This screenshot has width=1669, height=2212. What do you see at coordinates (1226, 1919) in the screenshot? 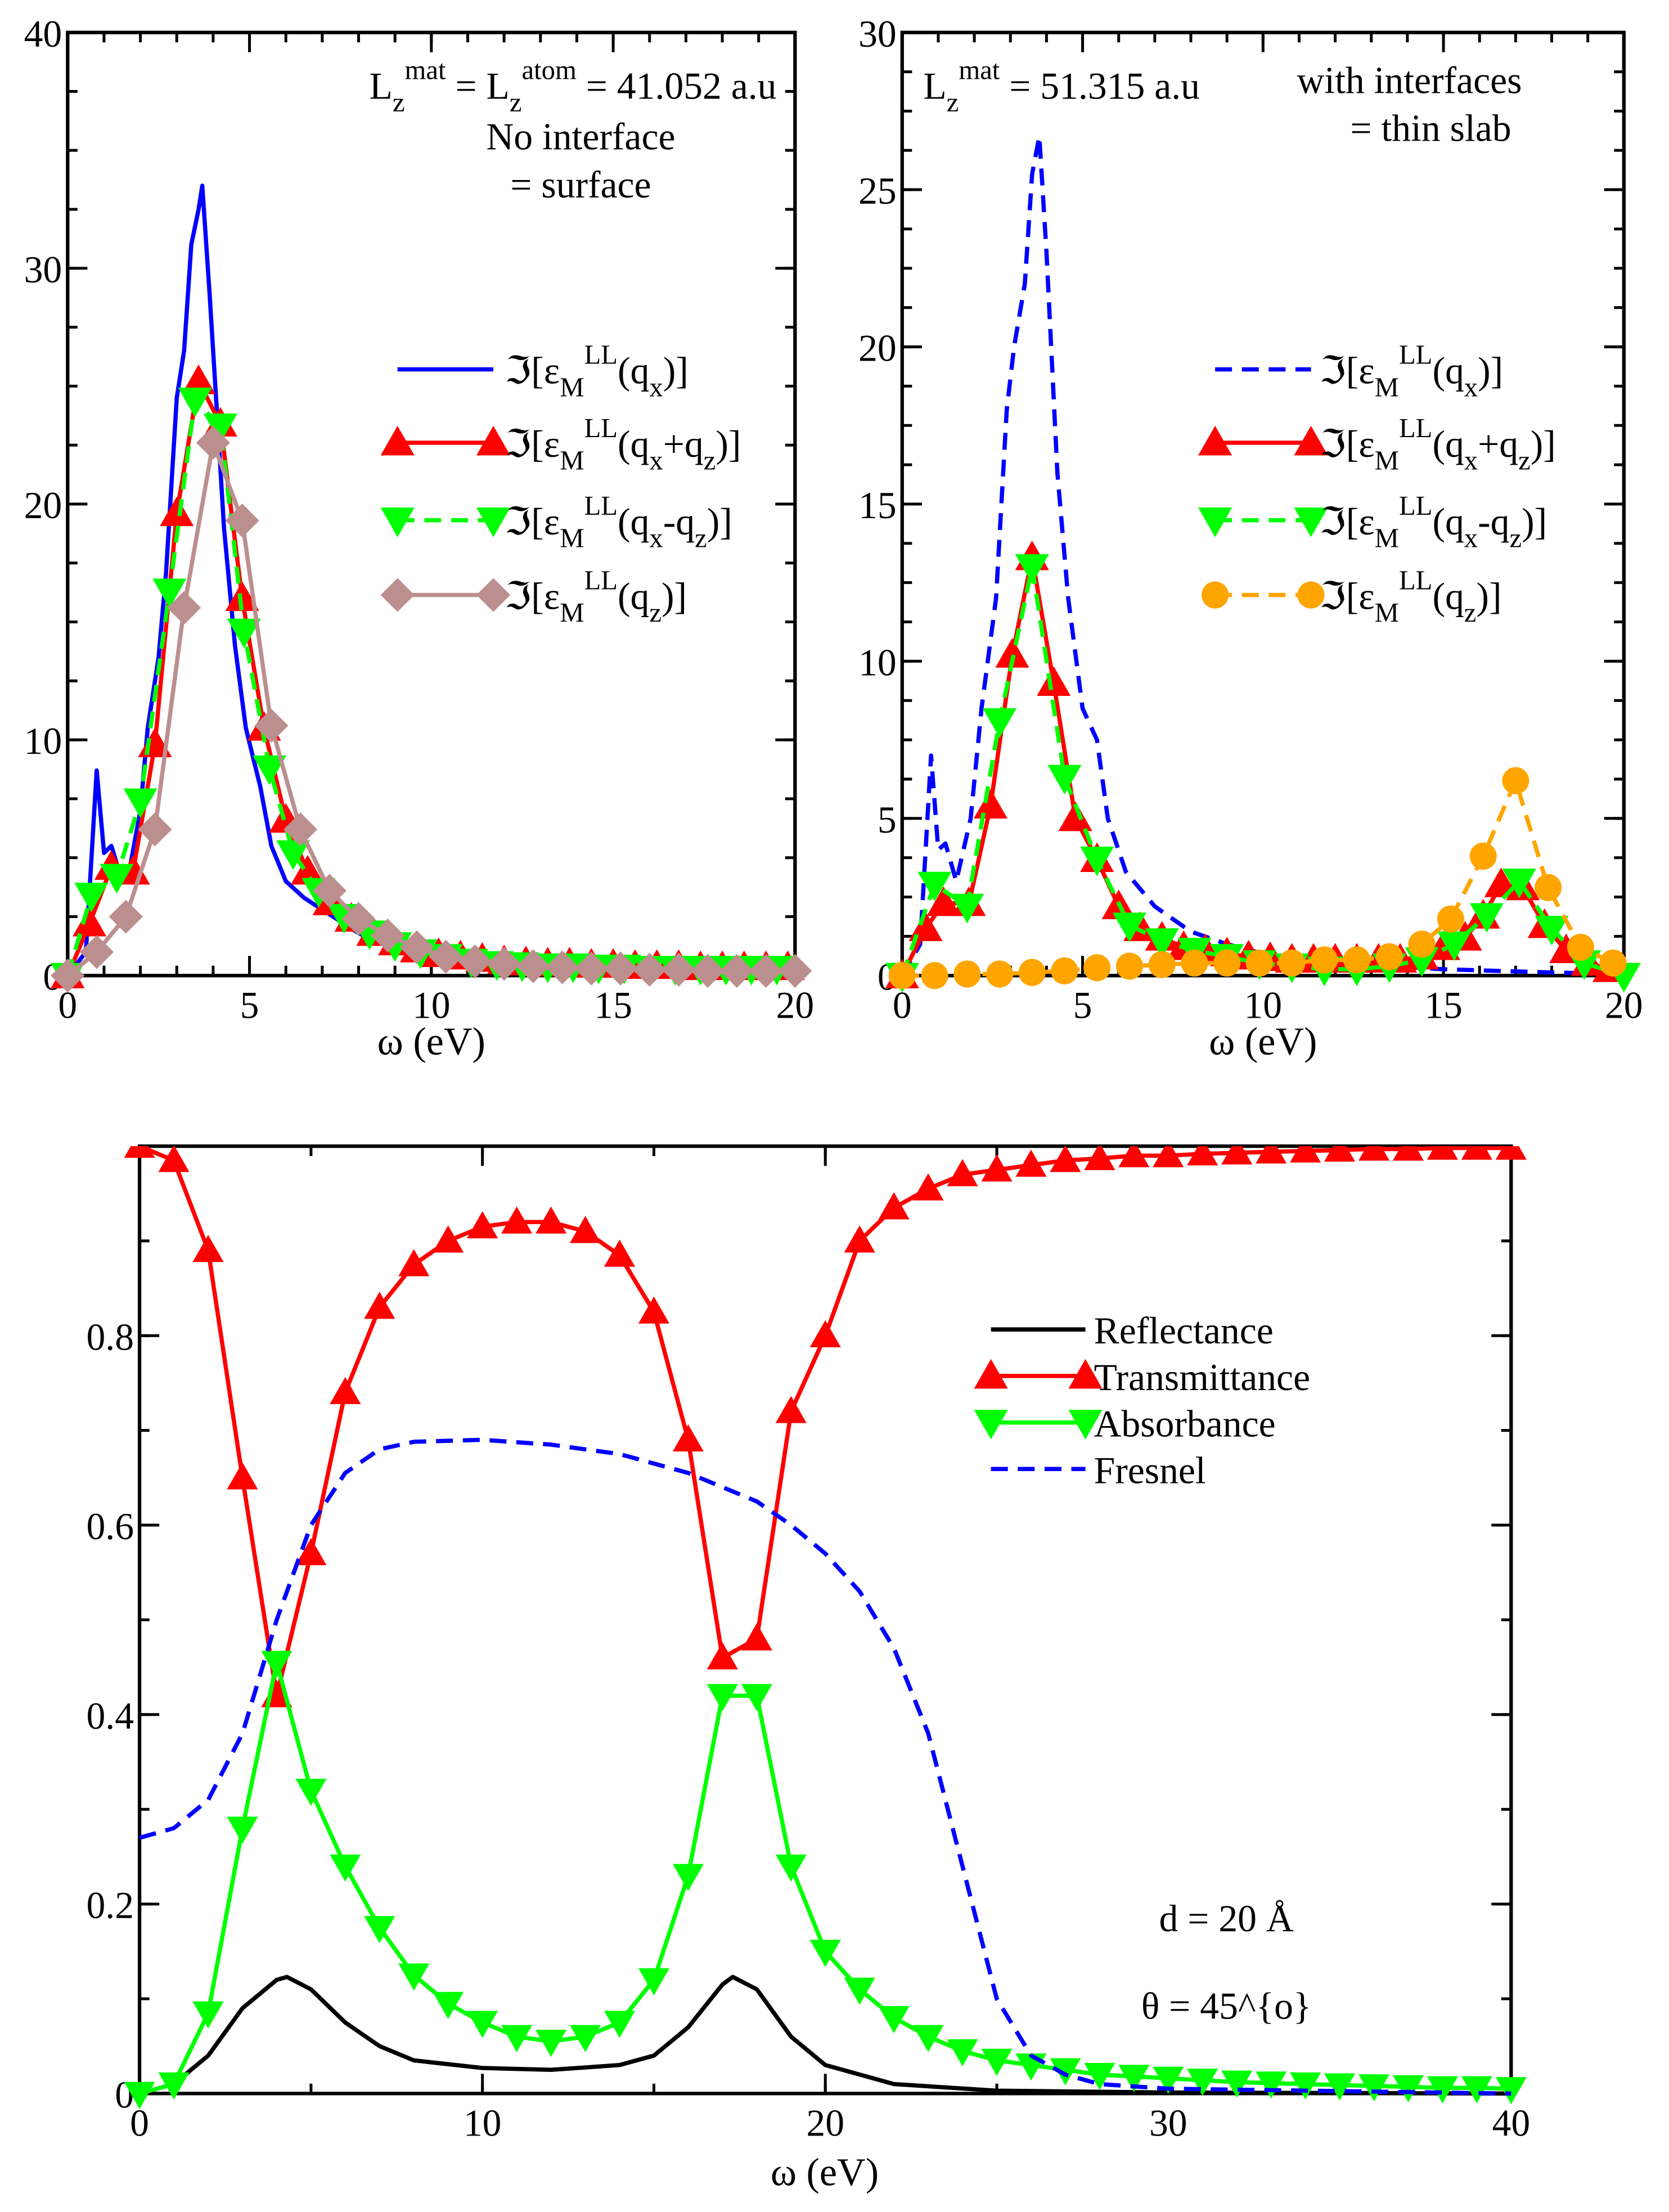
I see `annotation: d = 20 Å` at bounding box center [1226, 1919].